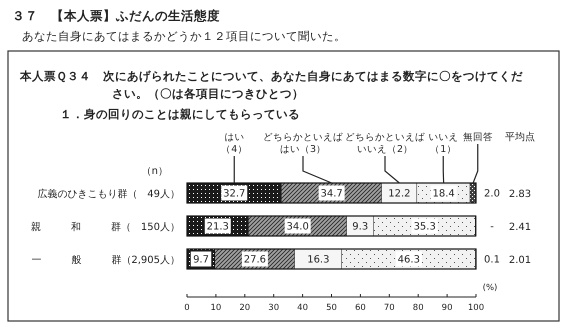  Describe the element at coordinates (360, 227) in the screenshot. I see `data-label: 9.3` at that location.